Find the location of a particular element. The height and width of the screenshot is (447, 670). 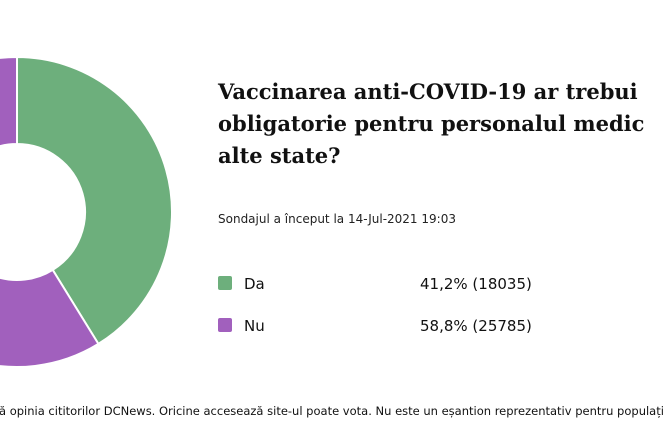

title-line: alte state? is located at coordinates (279, 155).